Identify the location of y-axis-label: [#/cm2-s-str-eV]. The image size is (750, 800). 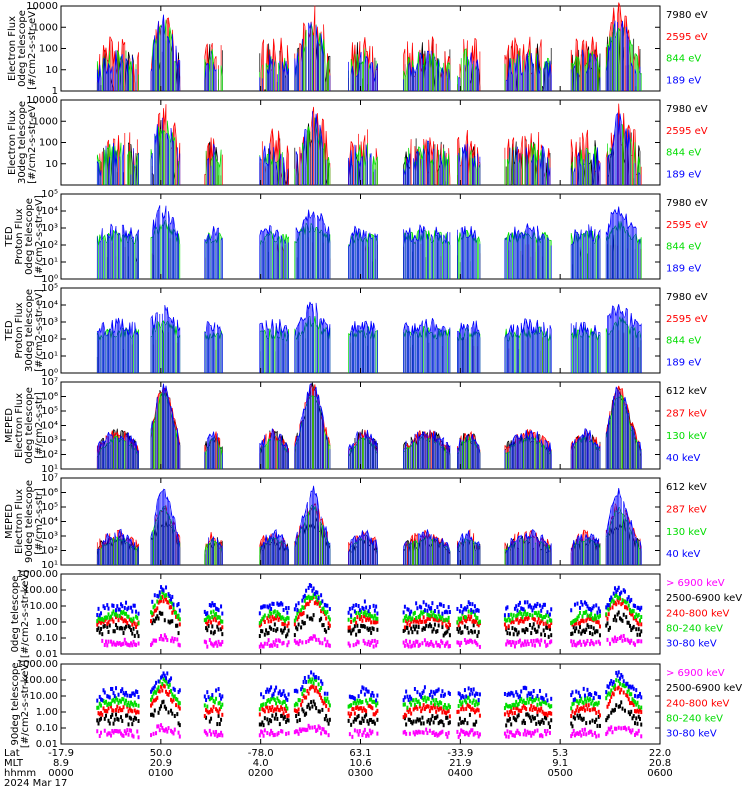
(39, 330).